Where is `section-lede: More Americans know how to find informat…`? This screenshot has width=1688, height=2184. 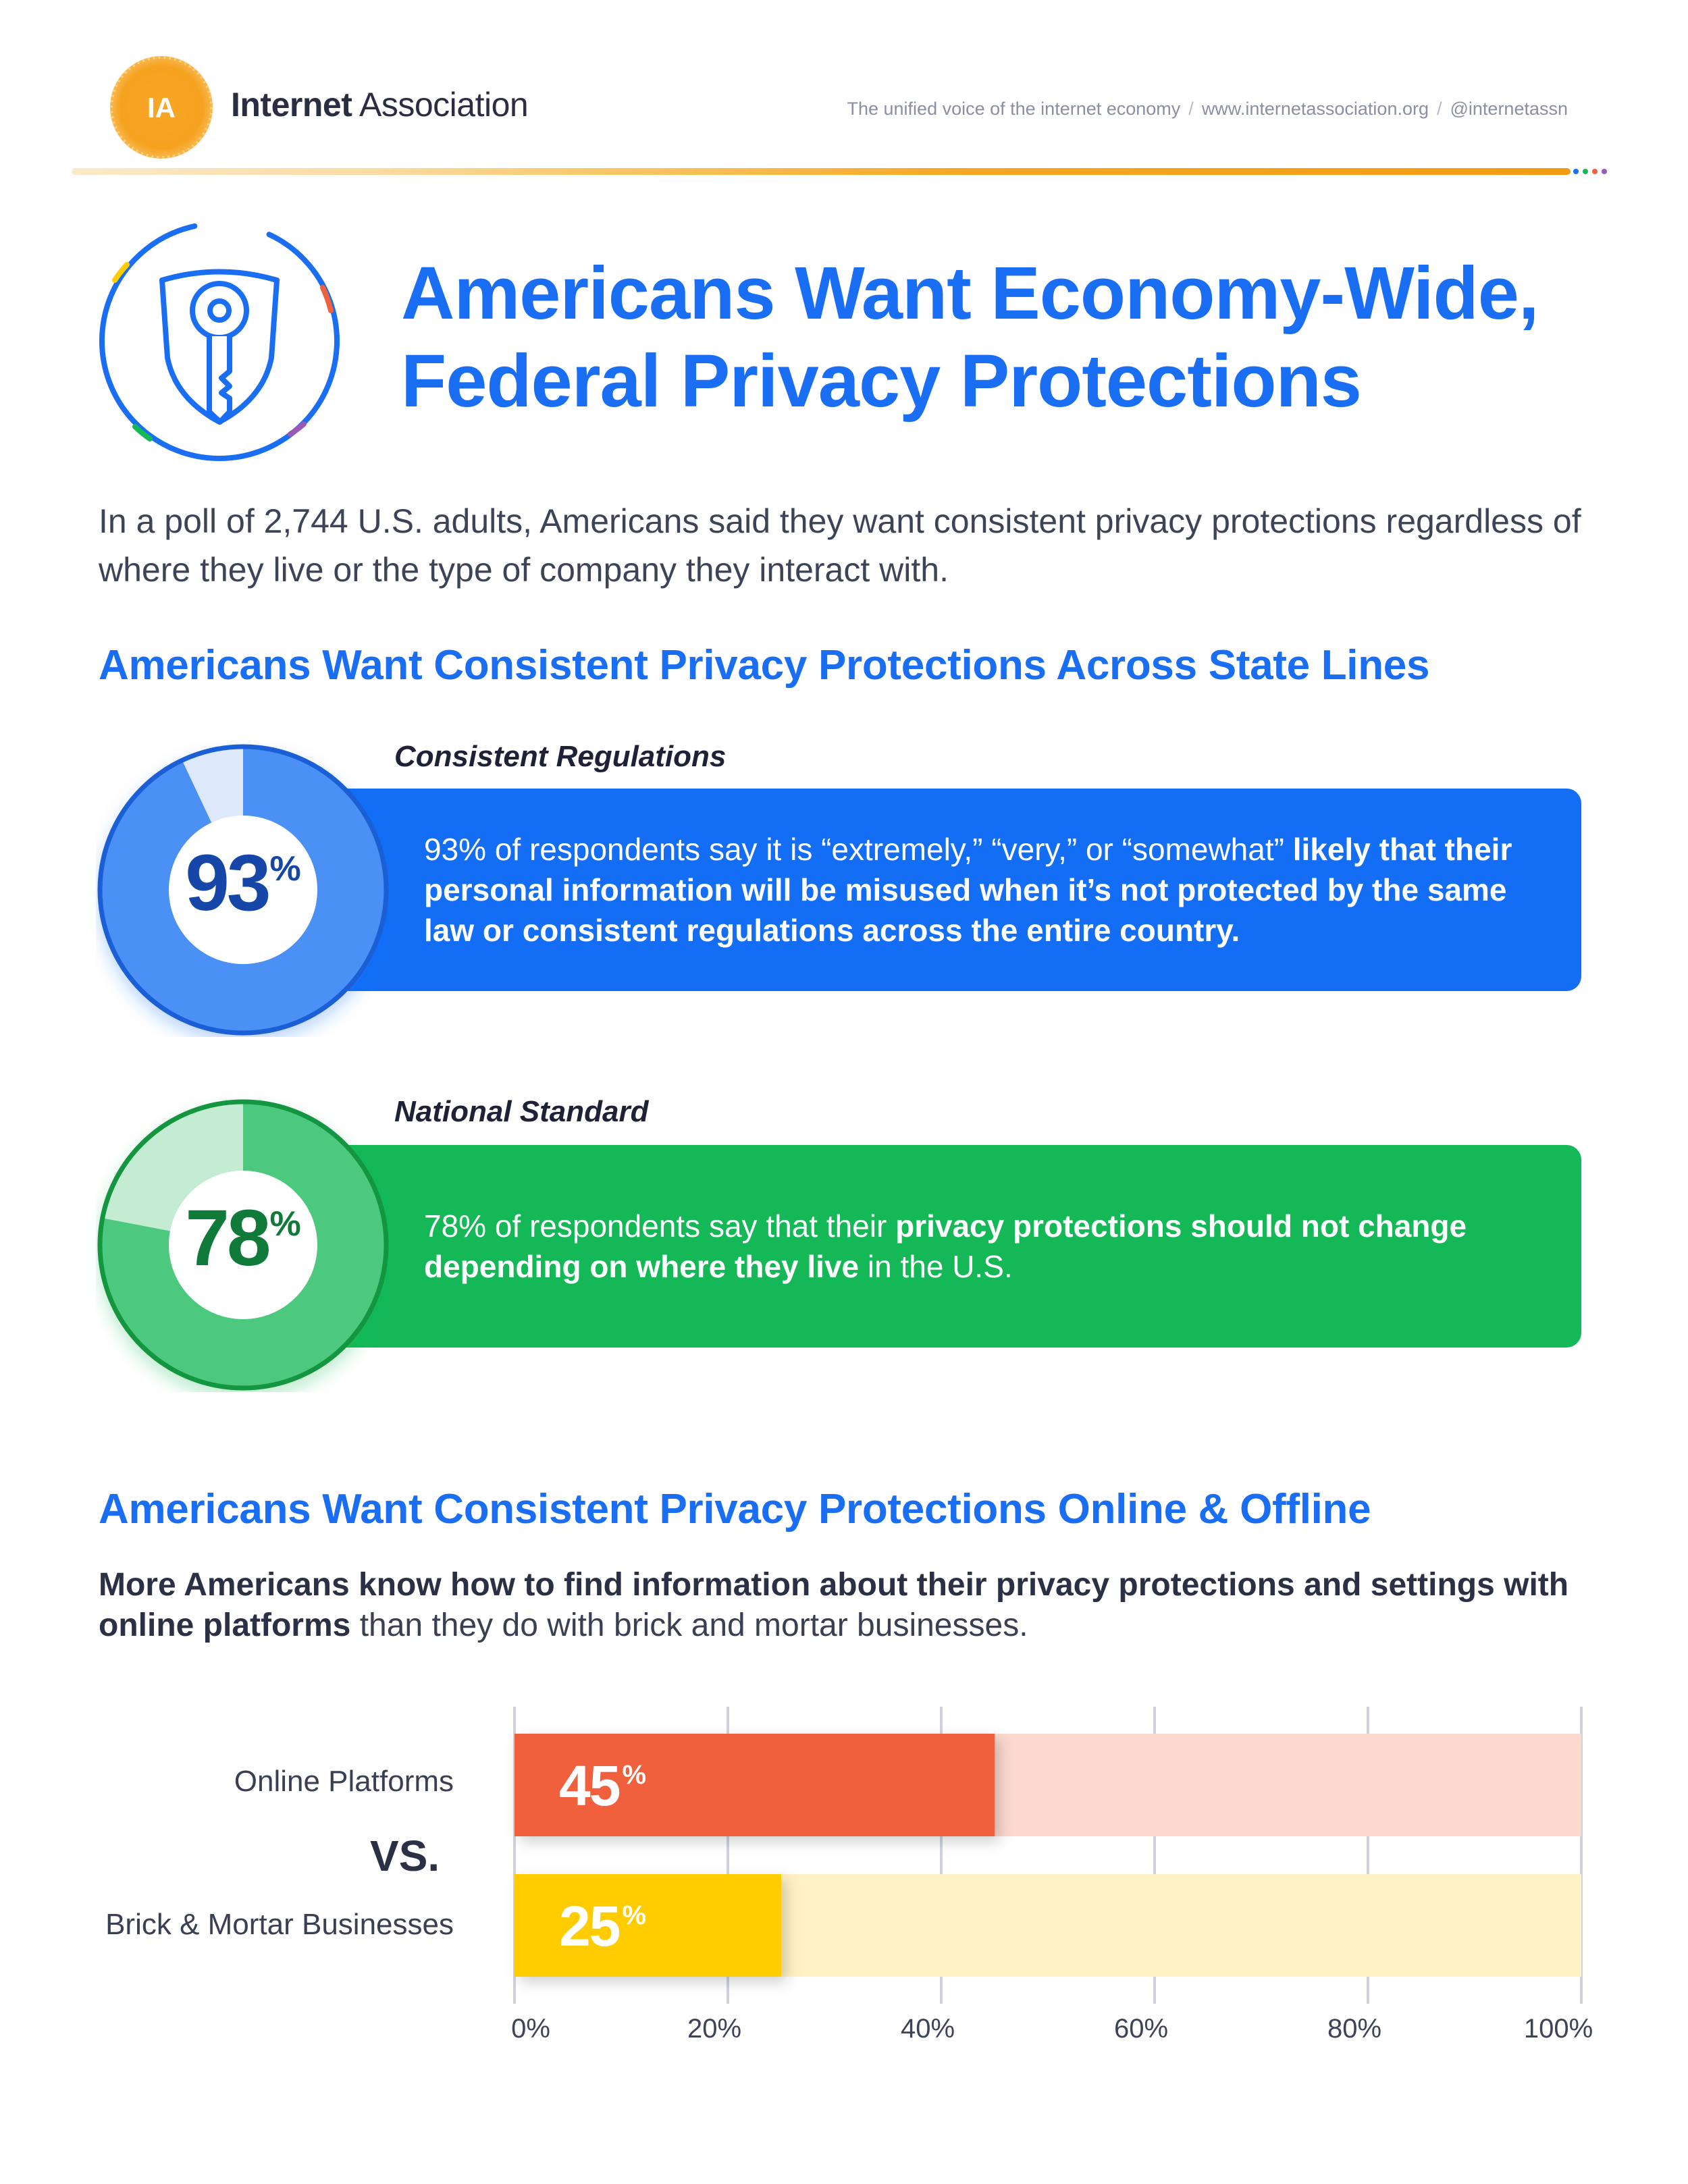
section-lede: More Americans know how to find informat… is located at coordinates (834, 1605).